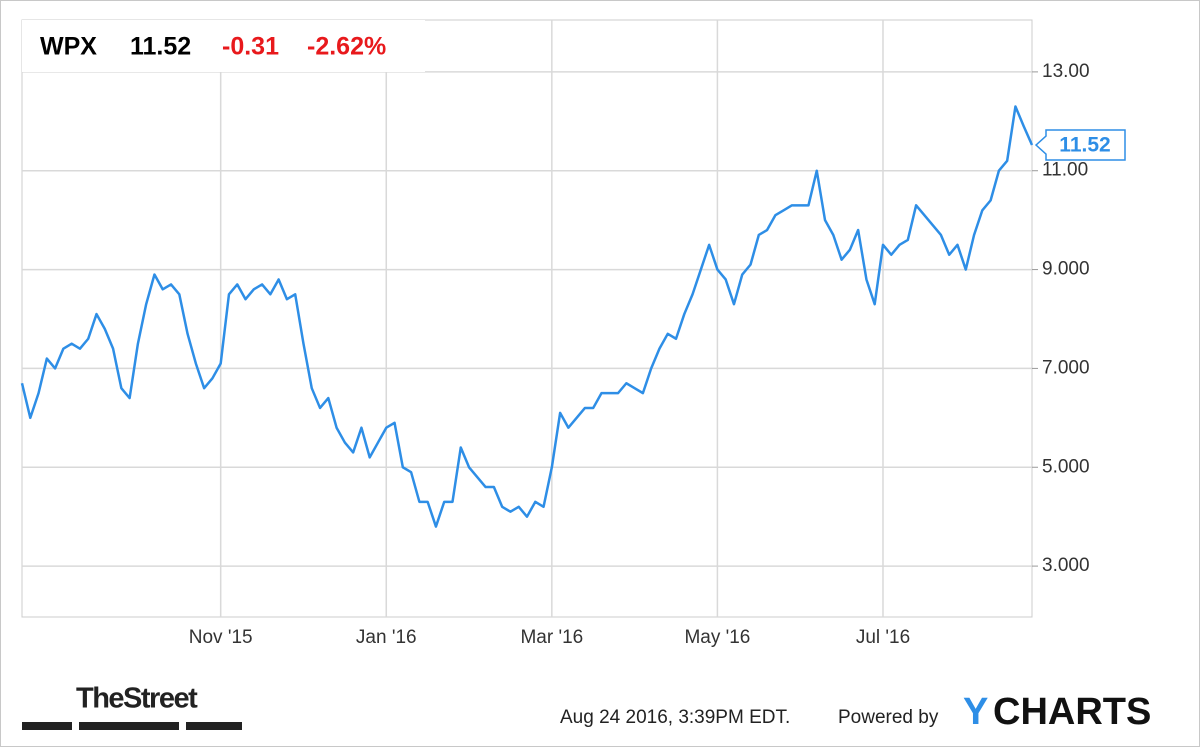 The image size is (1200, 747). I want to click on last-value-box, so click(1080, 145).